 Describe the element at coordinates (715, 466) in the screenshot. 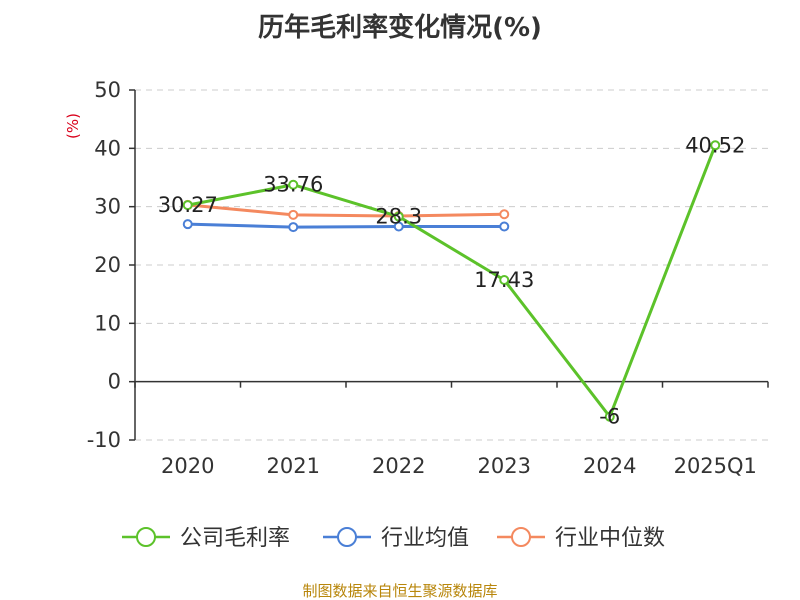

I see `x-tick-label: 2025Q1` at that location.